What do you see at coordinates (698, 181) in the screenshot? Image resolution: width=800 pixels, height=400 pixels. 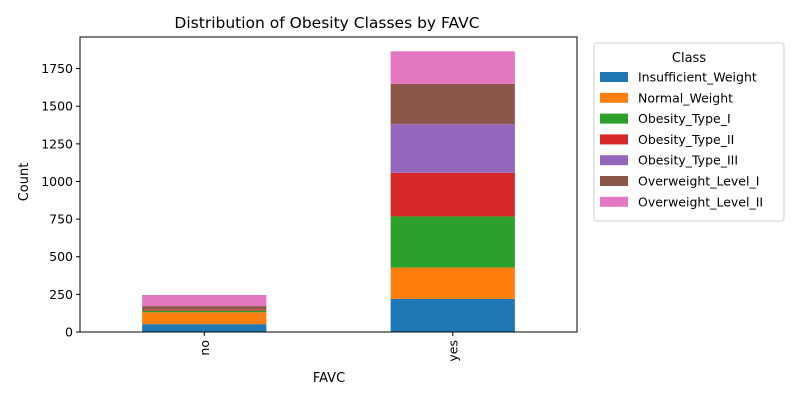 I see `legend-entry-label: Overweight_Level_I` at bounding box center [698, 181].